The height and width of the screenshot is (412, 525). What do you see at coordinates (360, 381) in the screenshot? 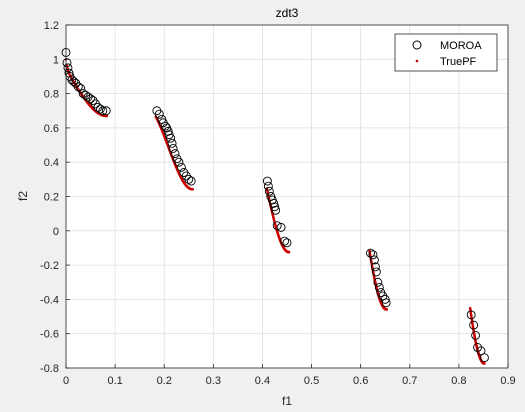
I see `x-tick-label: 0.6` at bounding box center [360, 381].